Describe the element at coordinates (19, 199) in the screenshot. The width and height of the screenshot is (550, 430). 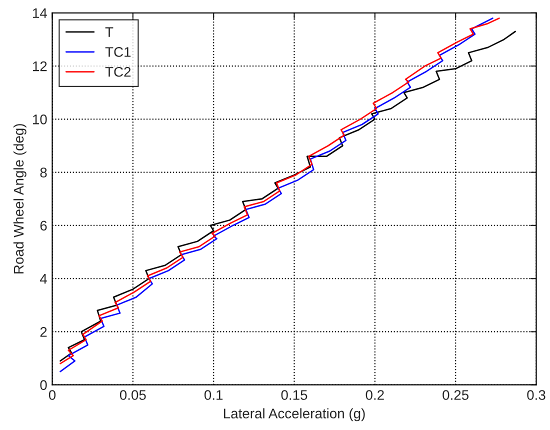
I see `y-axis-title: Road Wheel Angle (deg)` at that location.